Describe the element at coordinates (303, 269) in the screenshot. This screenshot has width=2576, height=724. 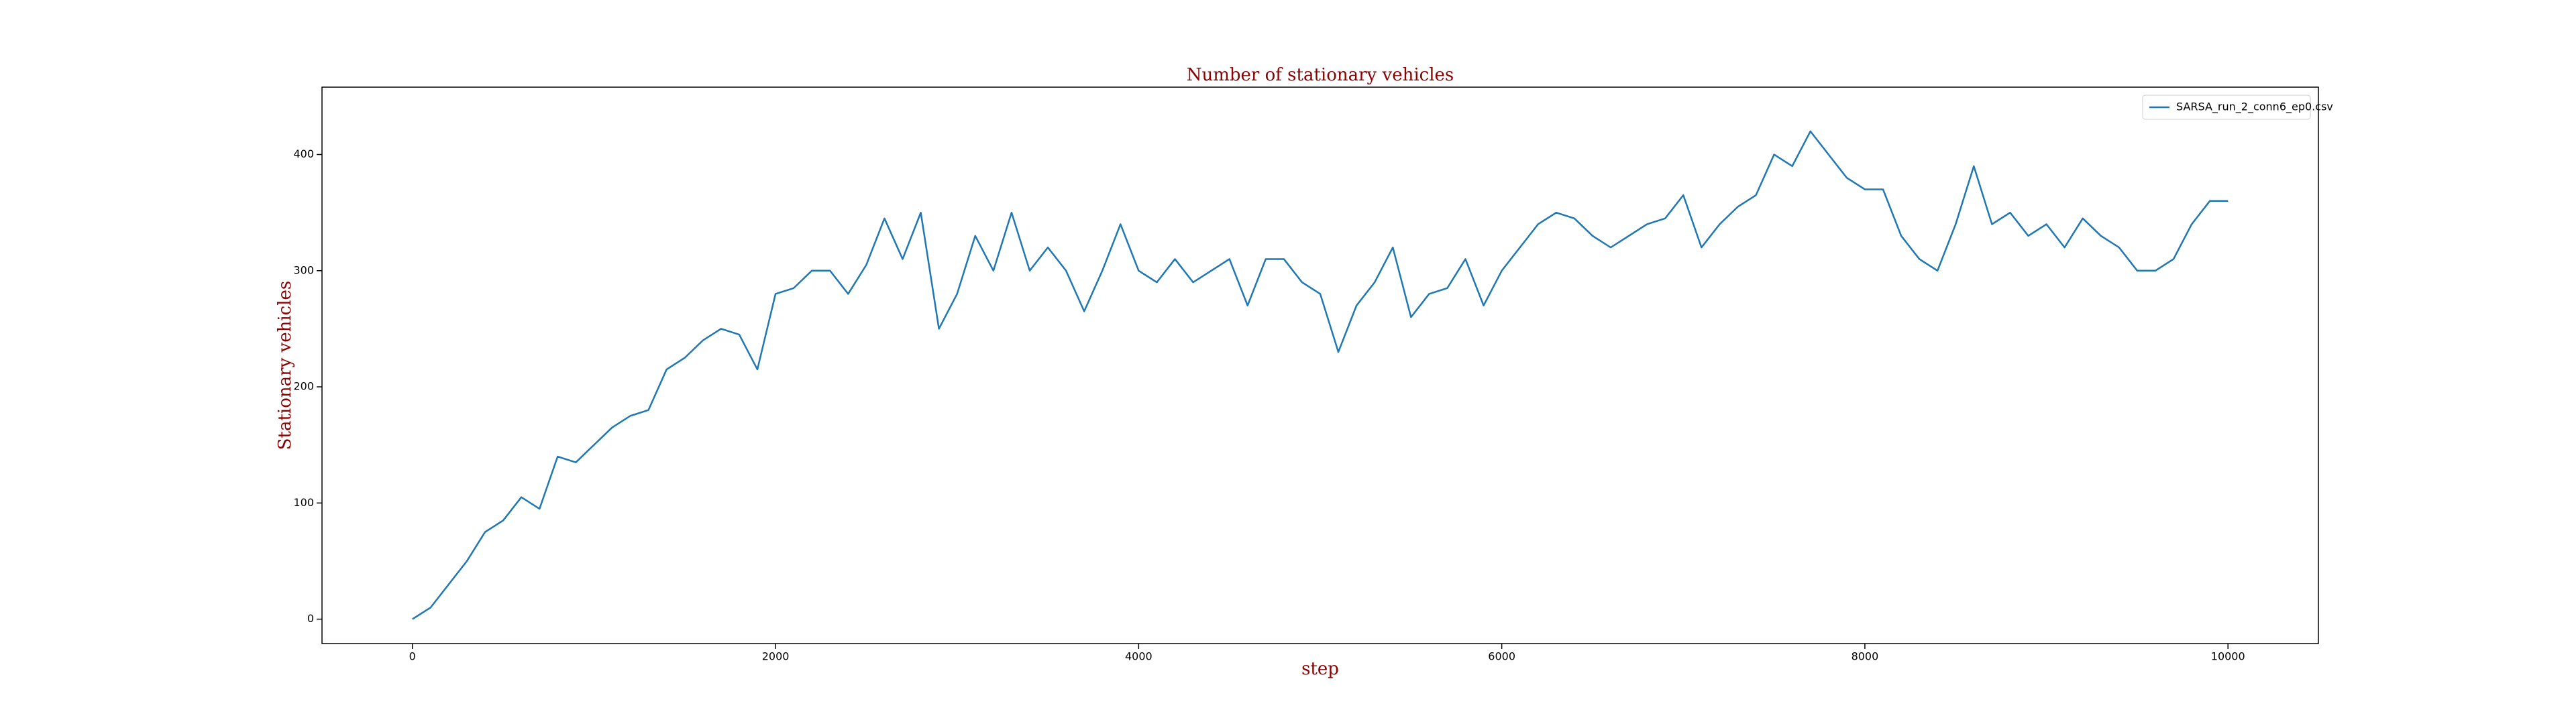
I see `y-tick-label: 300` at that location.